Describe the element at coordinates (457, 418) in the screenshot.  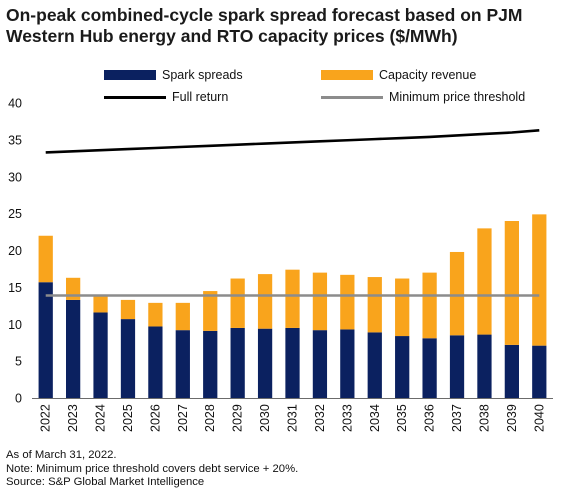
I see `x-tick-label: 2037` at that location.